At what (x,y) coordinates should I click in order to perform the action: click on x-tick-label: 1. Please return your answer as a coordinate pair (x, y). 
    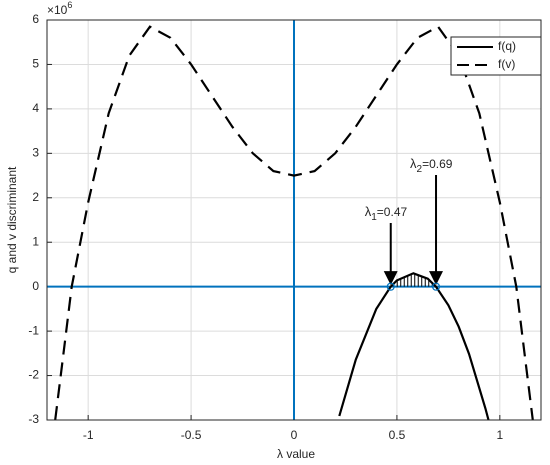
    Looking at the image, I should click on (499, 435).